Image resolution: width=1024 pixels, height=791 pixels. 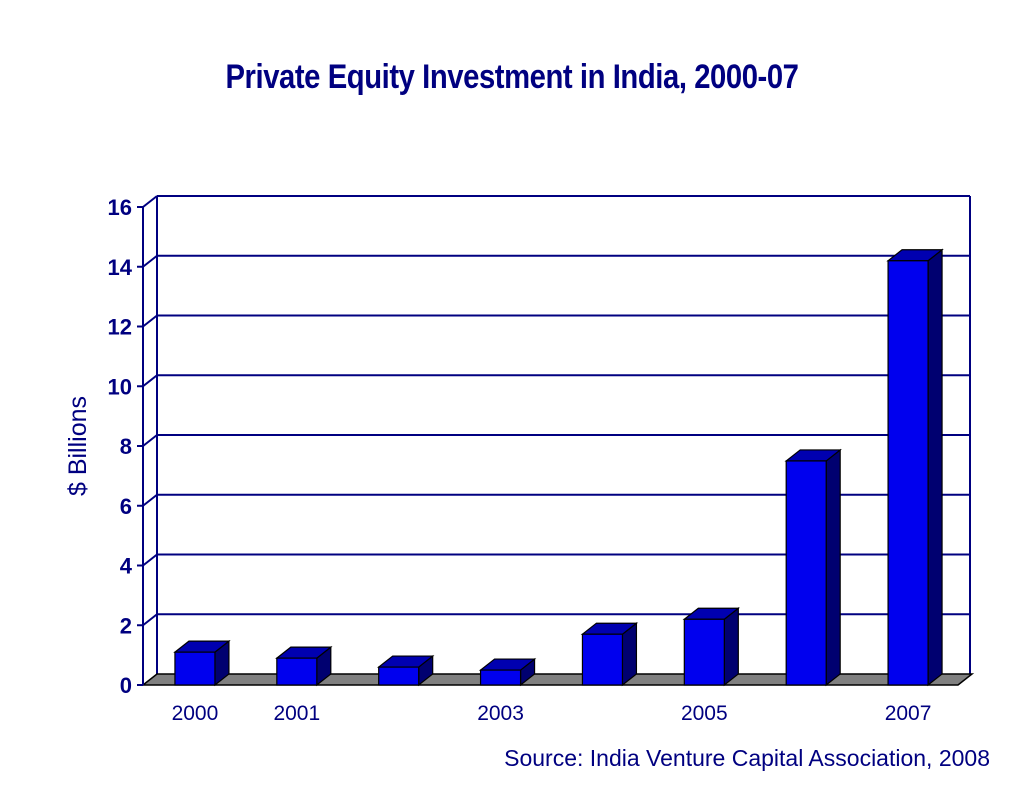 What do you see at coordinates (195, 713) in the screenshot?
I see `x-tick-label: 2000` at bounding box center [195, 713].